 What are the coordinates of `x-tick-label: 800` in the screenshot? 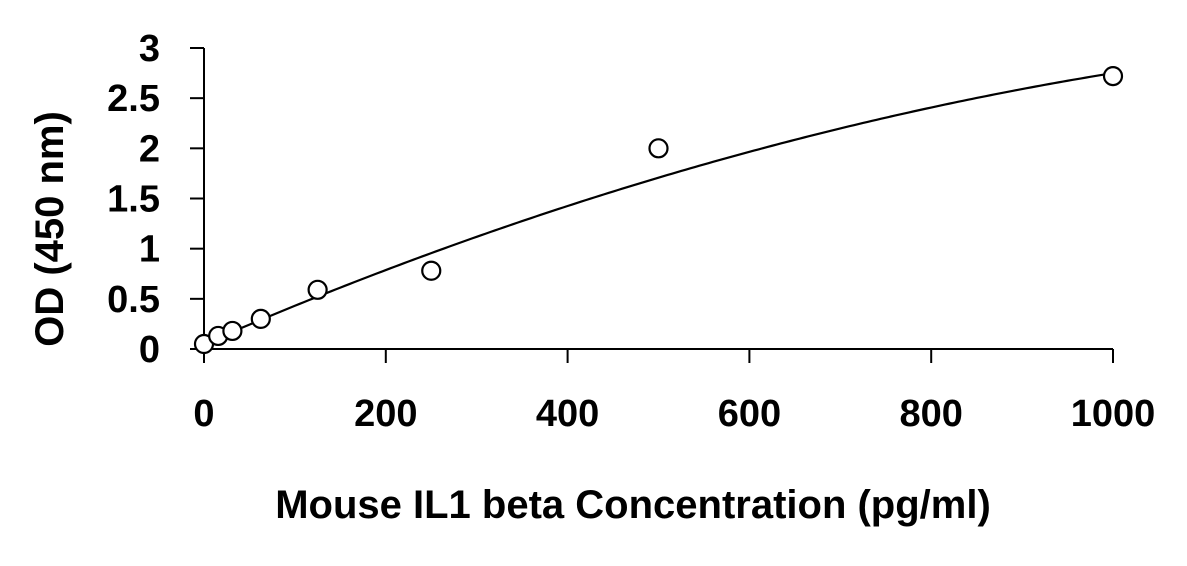 It's located at (930, 414).